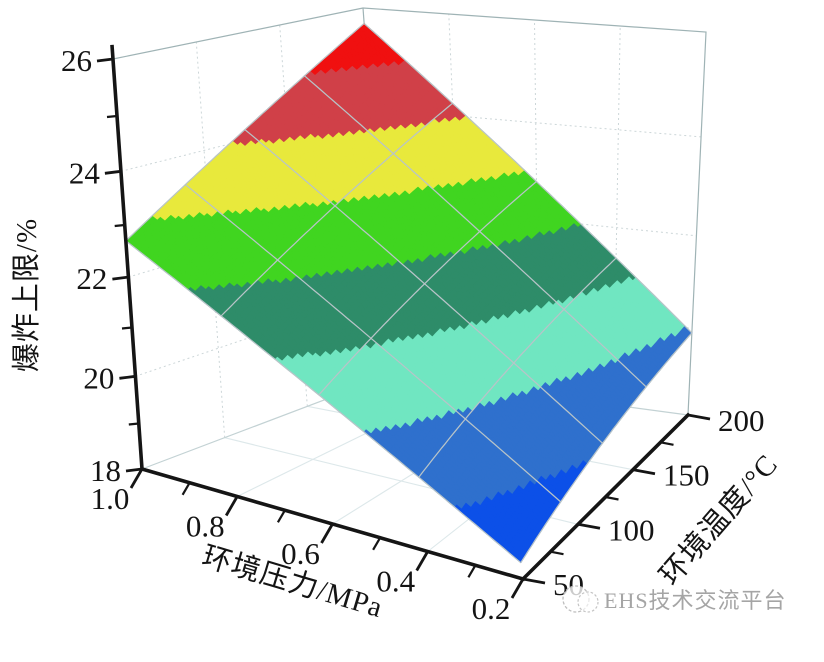 Image resolution: width=824 pixels, height=662 pixels. I want to click on watermark-logo-icon-inner, so click(588, 602).